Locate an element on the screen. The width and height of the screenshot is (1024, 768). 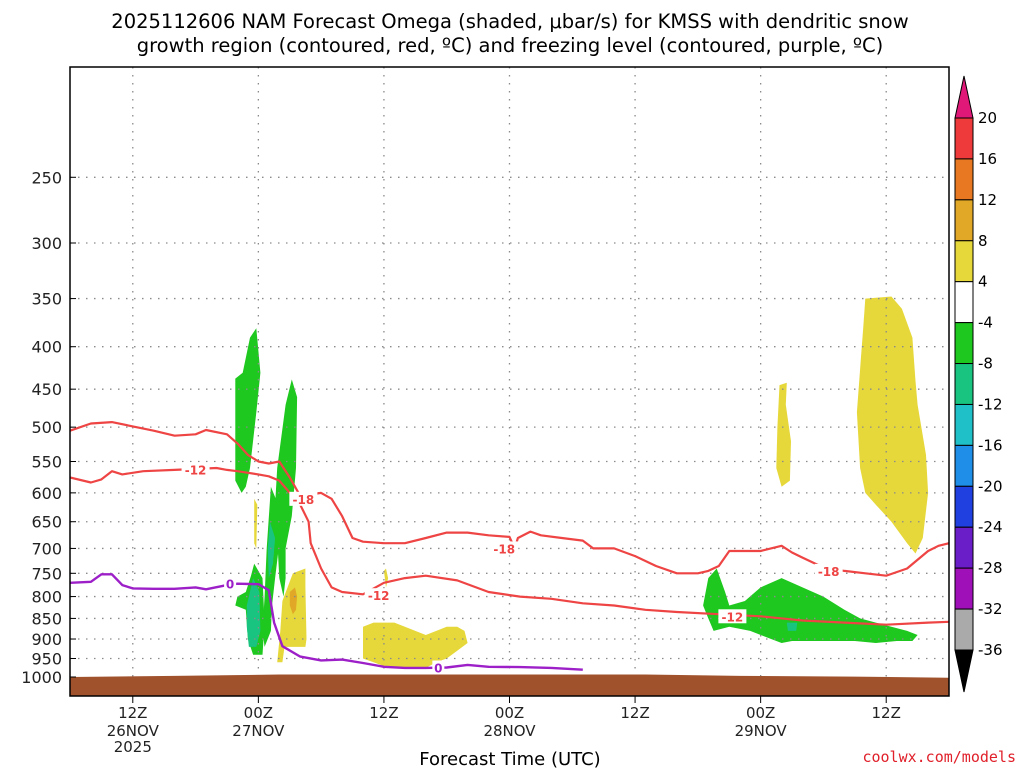
ytick-label-750: 750 is located at coordinates (46, 573).